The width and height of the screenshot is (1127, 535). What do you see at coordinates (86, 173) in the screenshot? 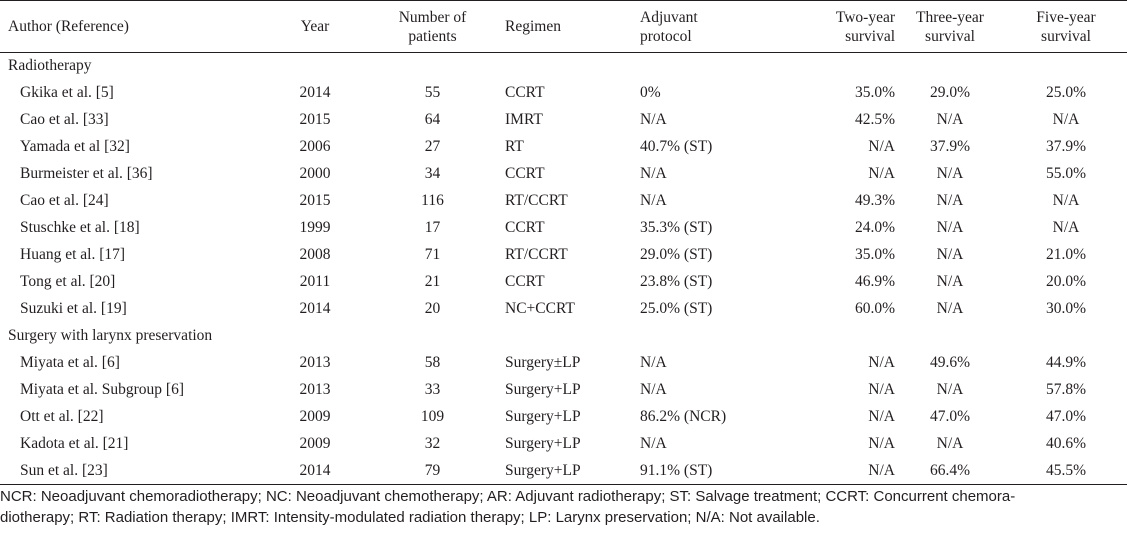
I see `cell-author: Burmeister et al. [36]` at bounding box center [86, 173].